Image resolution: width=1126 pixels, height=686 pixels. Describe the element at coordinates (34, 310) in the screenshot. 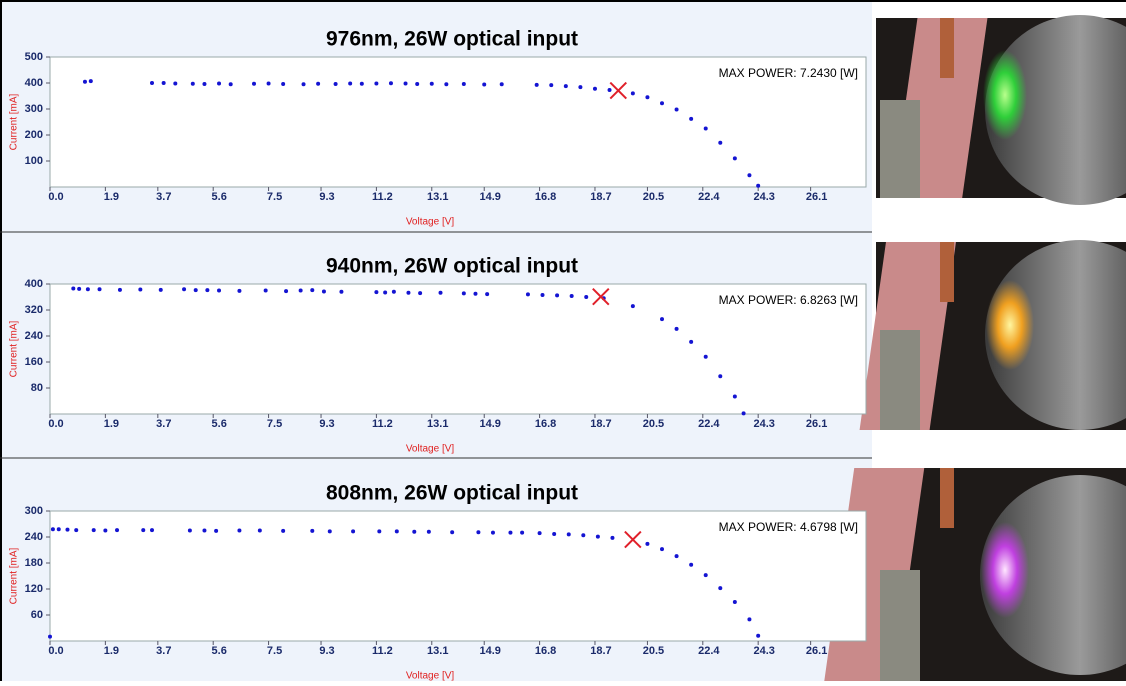

I see `y-tick-label: 320` at that location.